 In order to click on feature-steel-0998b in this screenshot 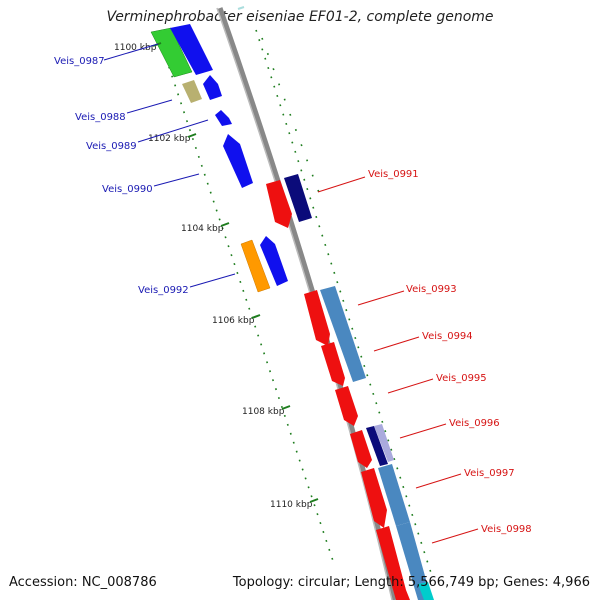, I will do `click(414, 561)`.